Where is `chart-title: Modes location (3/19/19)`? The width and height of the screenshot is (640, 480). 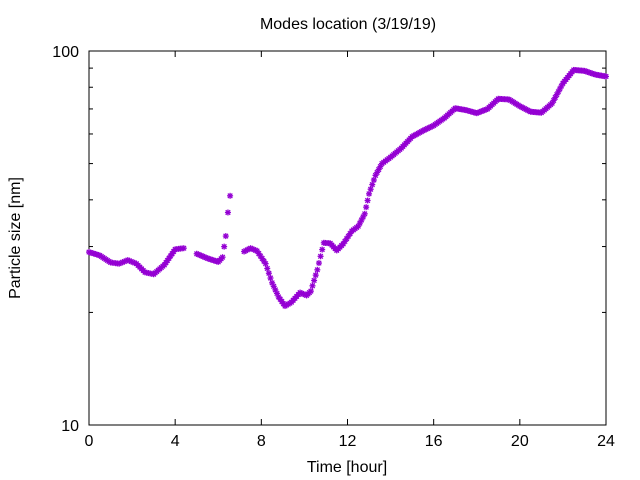
chart-title: Modes location (3/19/19) is located at coordinates (348, 24).